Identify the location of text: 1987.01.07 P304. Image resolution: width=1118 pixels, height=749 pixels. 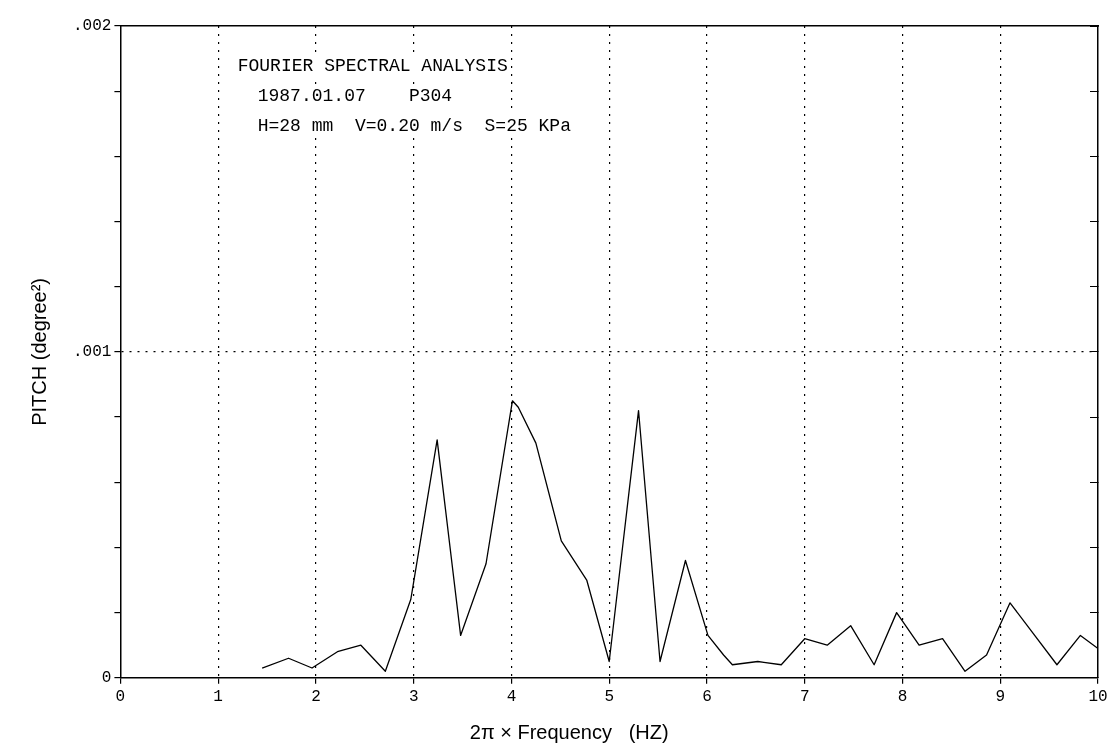
(355, 95).